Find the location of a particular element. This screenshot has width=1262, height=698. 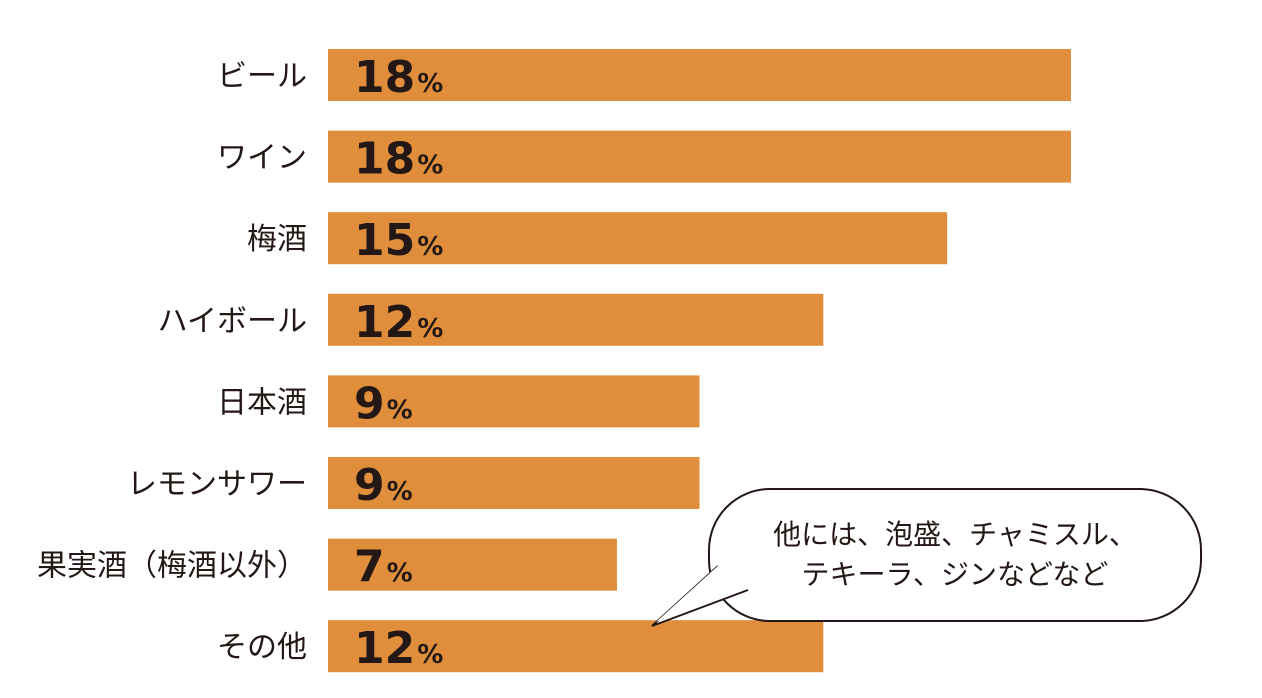

value-label: 15% is located at coordinates (398, 240).